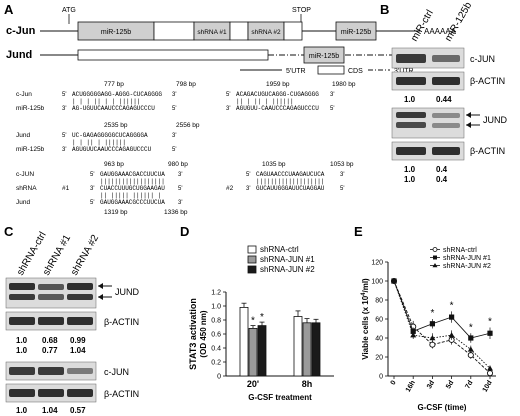 The height and width of the screenshot is (416, 520). Describe the element at coordinates (379, 301) in the screenshot. I see `e-y-tick-label: 80` at that location.